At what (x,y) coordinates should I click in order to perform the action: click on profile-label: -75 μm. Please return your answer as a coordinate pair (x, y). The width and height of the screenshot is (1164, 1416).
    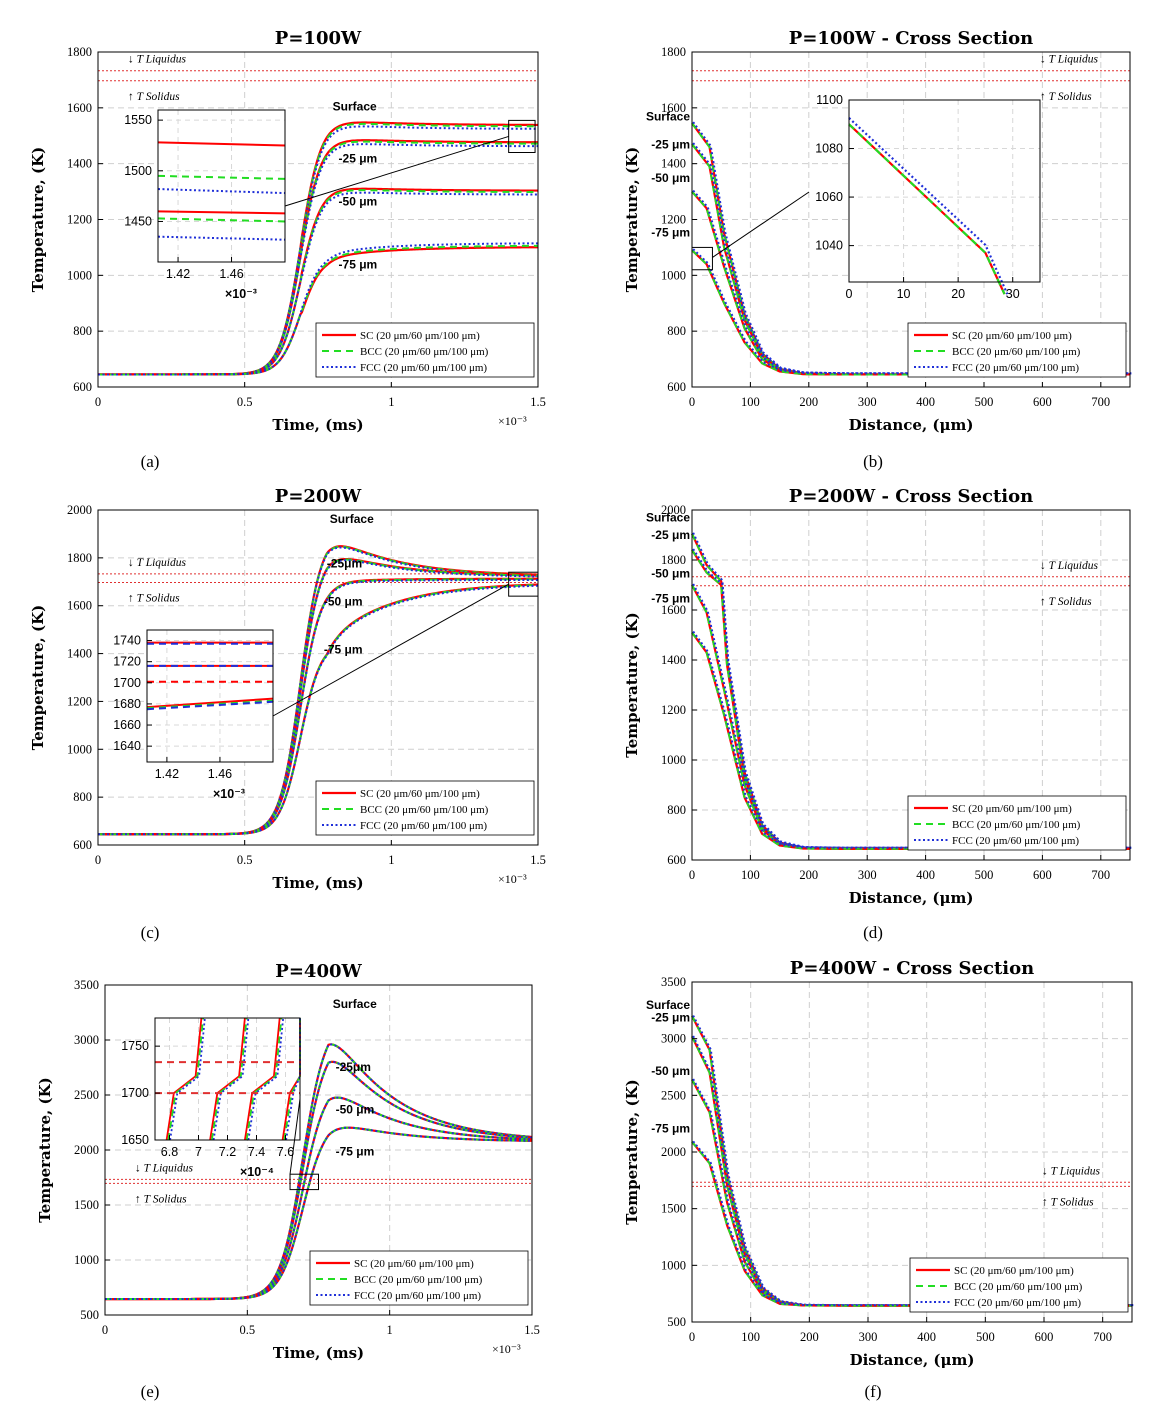
    Looking at the image, I should click on (670, 232).